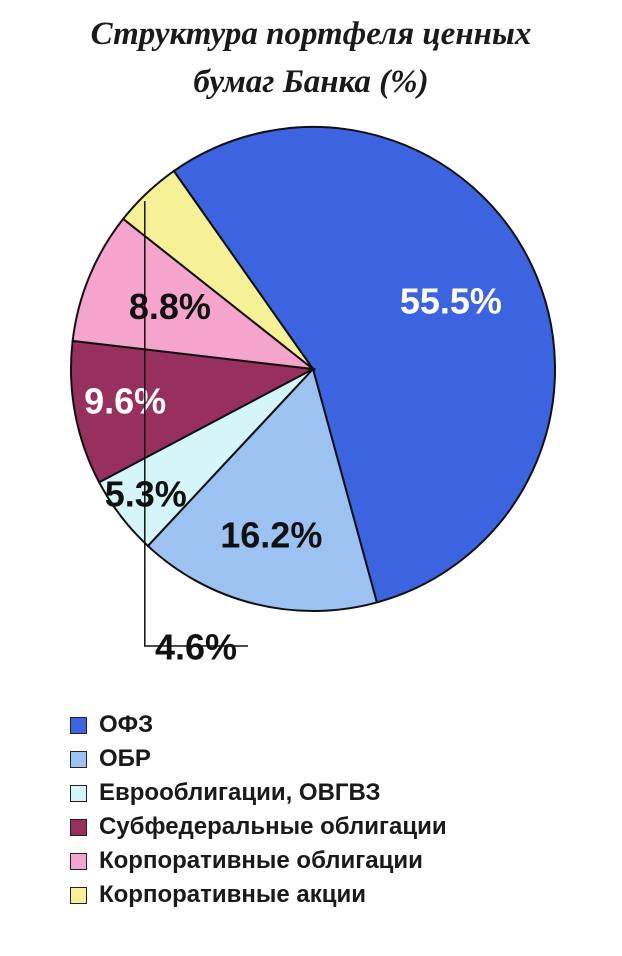 The image size is (622, 956). What do you see at coordinates (78, 759) in the screenshot?
I see `legend-swatch-obr` at bounding box center [78, 759].